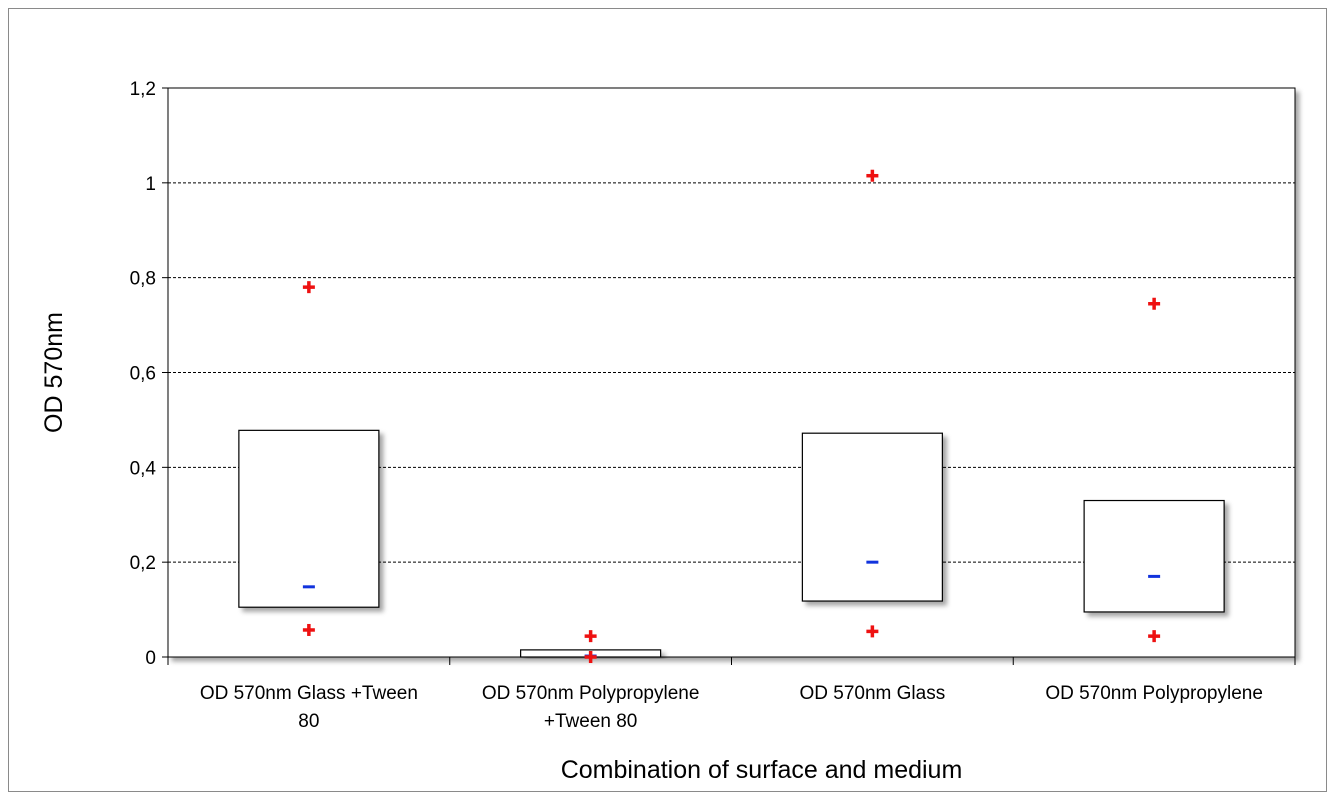 Image resolution: width=1335 pixels, height=800 pixels. What do you see at coordinates (143, 279) in the screenshot?
I see `y-tick-label: 0,8` at bounding box center [143, 279].